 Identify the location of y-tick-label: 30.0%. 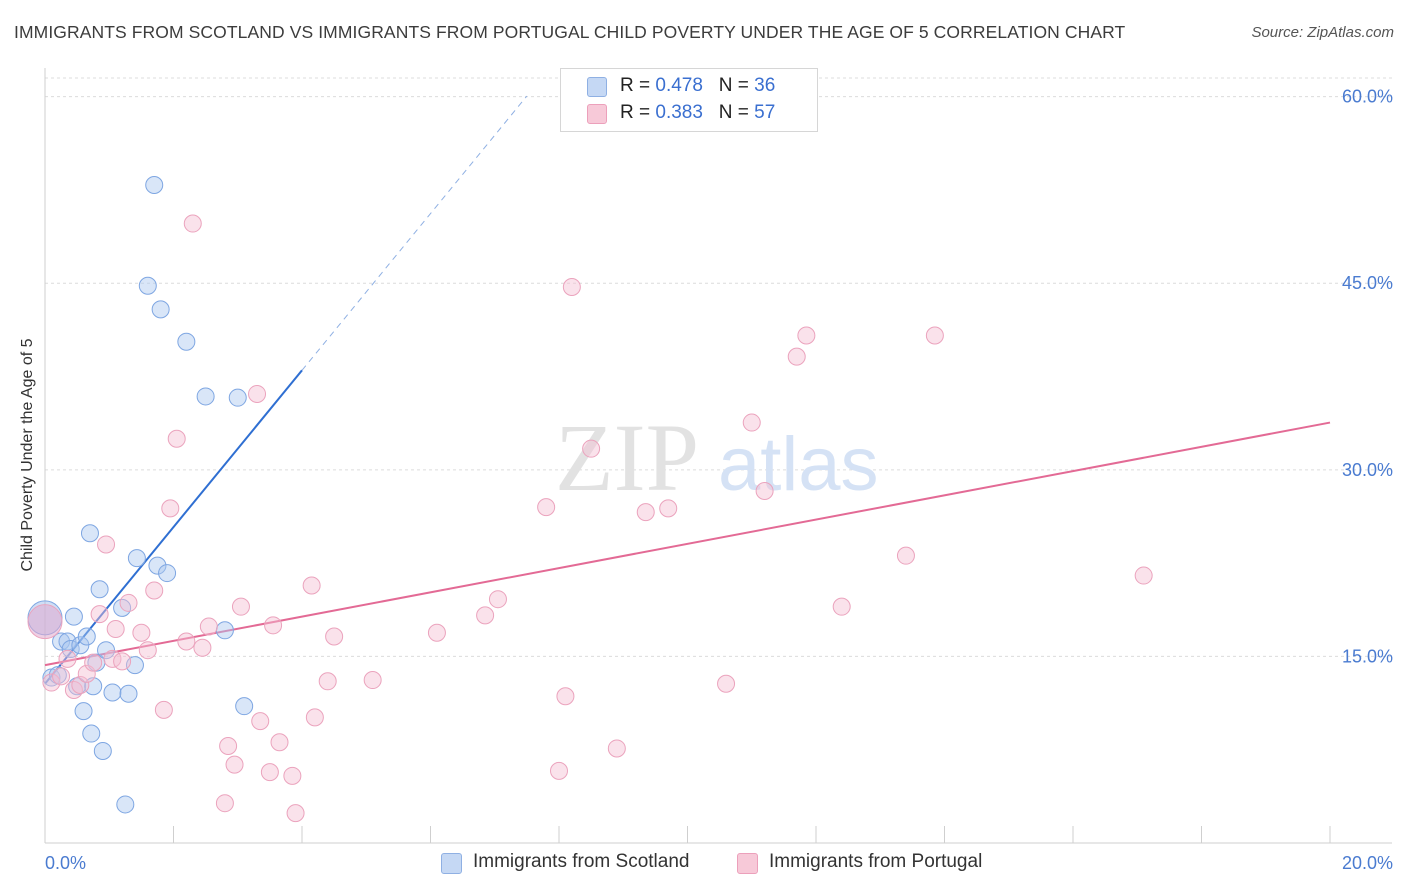
(1367, 470).